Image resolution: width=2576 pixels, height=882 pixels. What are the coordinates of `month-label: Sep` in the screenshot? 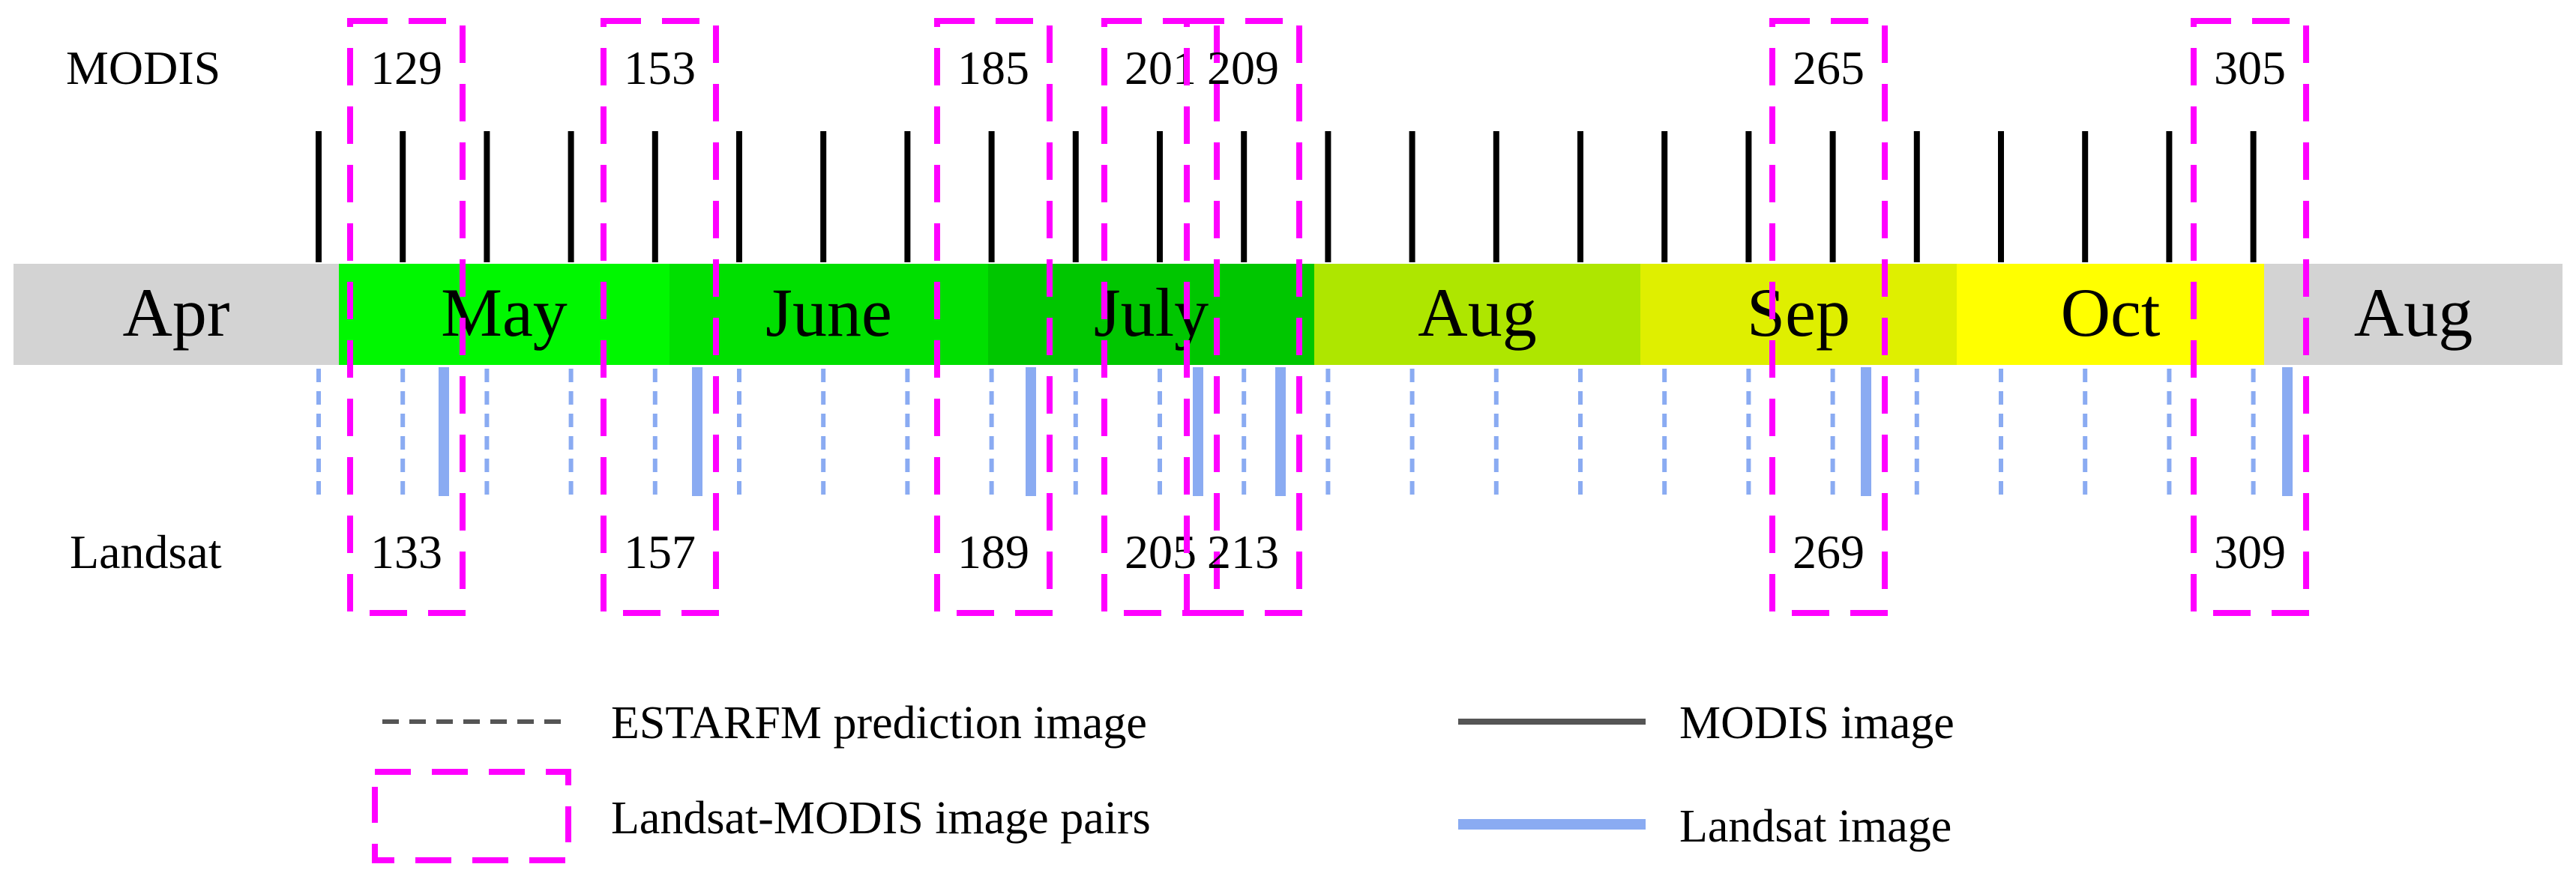 It's located at (1798, 312).